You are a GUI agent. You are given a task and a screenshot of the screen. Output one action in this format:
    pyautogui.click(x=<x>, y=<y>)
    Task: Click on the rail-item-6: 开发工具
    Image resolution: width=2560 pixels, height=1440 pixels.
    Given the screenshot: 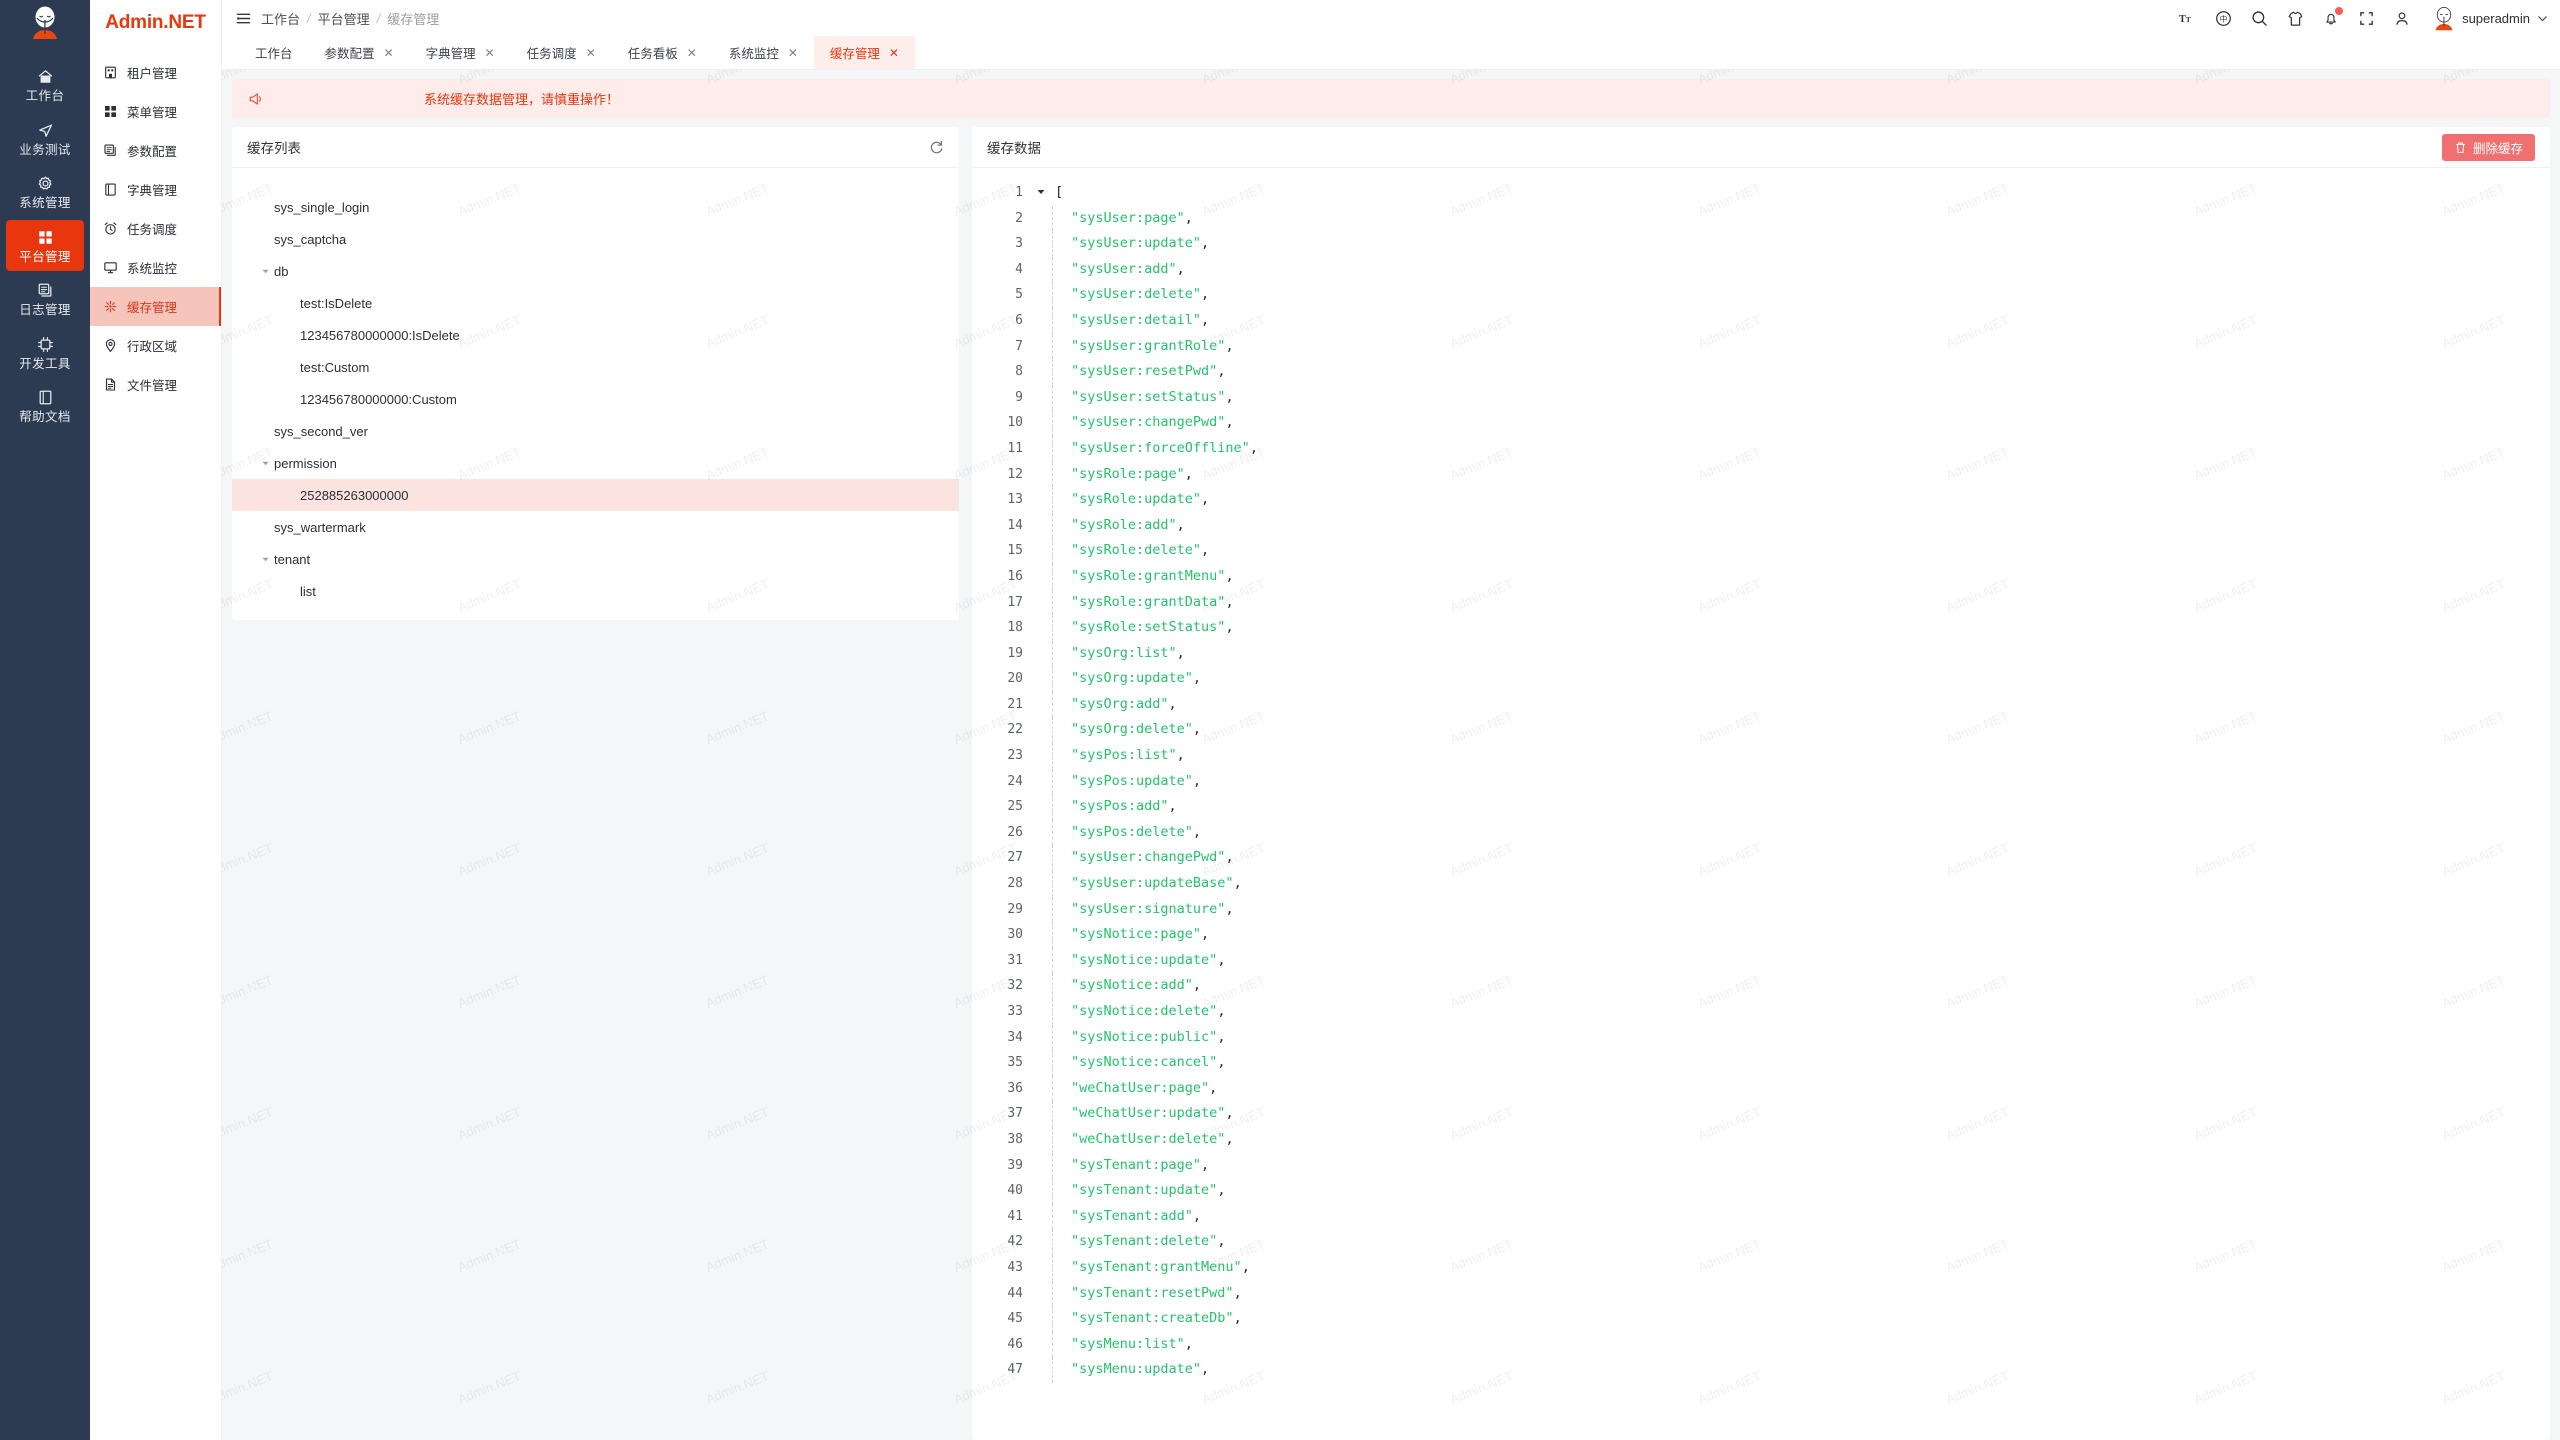 What is the action you would take?
    pyautogui.click(x=45, y=353)
    